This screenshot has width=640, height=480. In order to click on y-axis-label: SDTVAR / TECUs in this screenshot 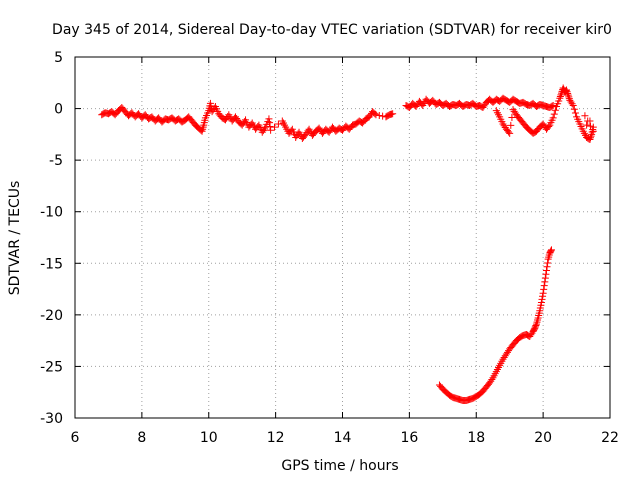, I will do `click(15, 238)`.